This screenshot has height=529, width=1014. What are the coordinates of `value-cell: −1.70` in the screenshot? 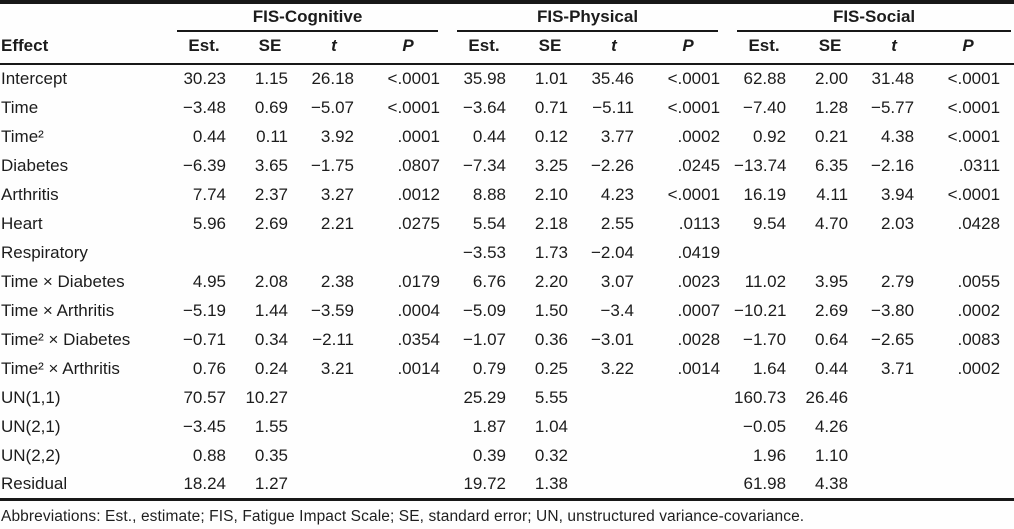 It's located at (765, 339).